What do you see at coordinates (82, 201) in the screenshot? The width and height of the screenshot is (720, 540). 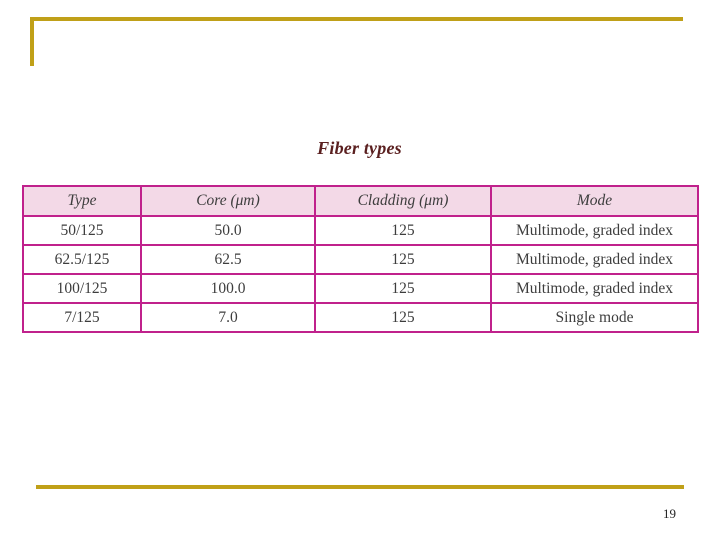 I see `column-header-type: Type` at bounding box center [82, 201].